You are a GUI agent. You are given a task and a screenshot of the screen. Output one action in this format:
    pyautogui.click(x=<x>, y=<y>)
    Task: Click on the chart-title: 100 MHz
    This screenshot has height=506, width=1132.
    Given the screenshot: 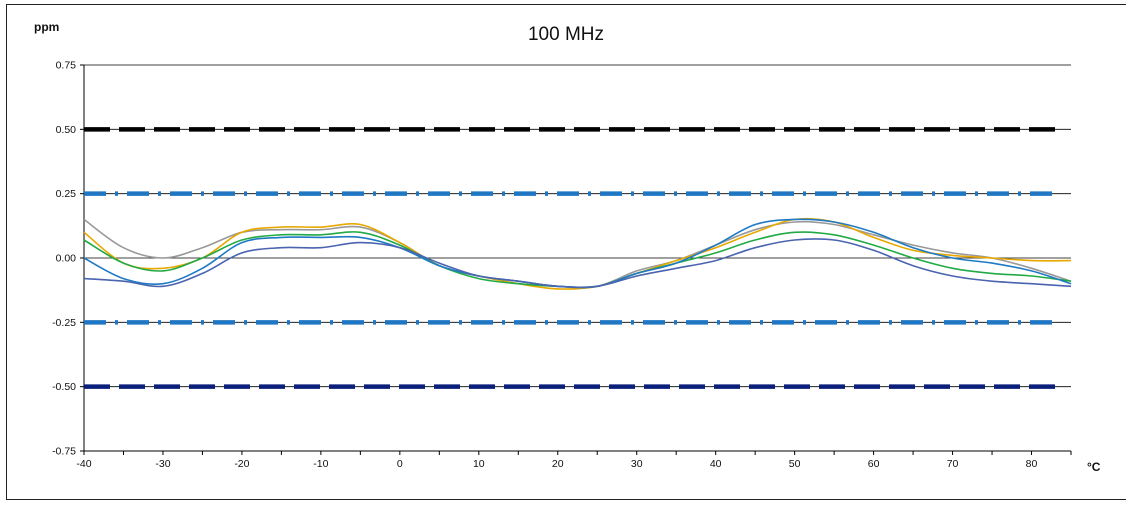 What is the action you would take?
    pyautogui.click(x=566, y=34)
    